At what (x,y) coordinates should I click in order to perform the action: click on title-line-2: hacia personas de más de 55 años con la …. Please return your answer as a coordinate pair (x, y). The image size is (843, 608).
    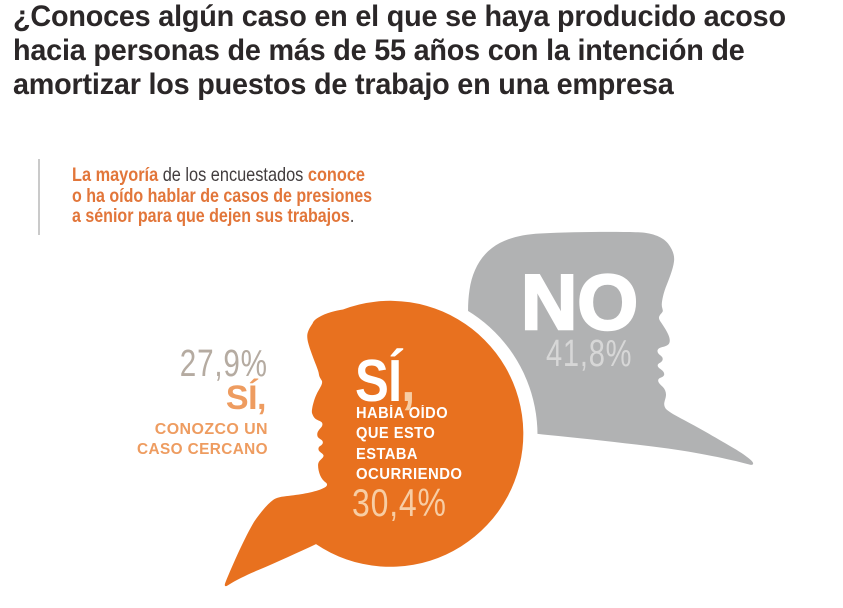
    Looking at the image, I should click on (379, 51).